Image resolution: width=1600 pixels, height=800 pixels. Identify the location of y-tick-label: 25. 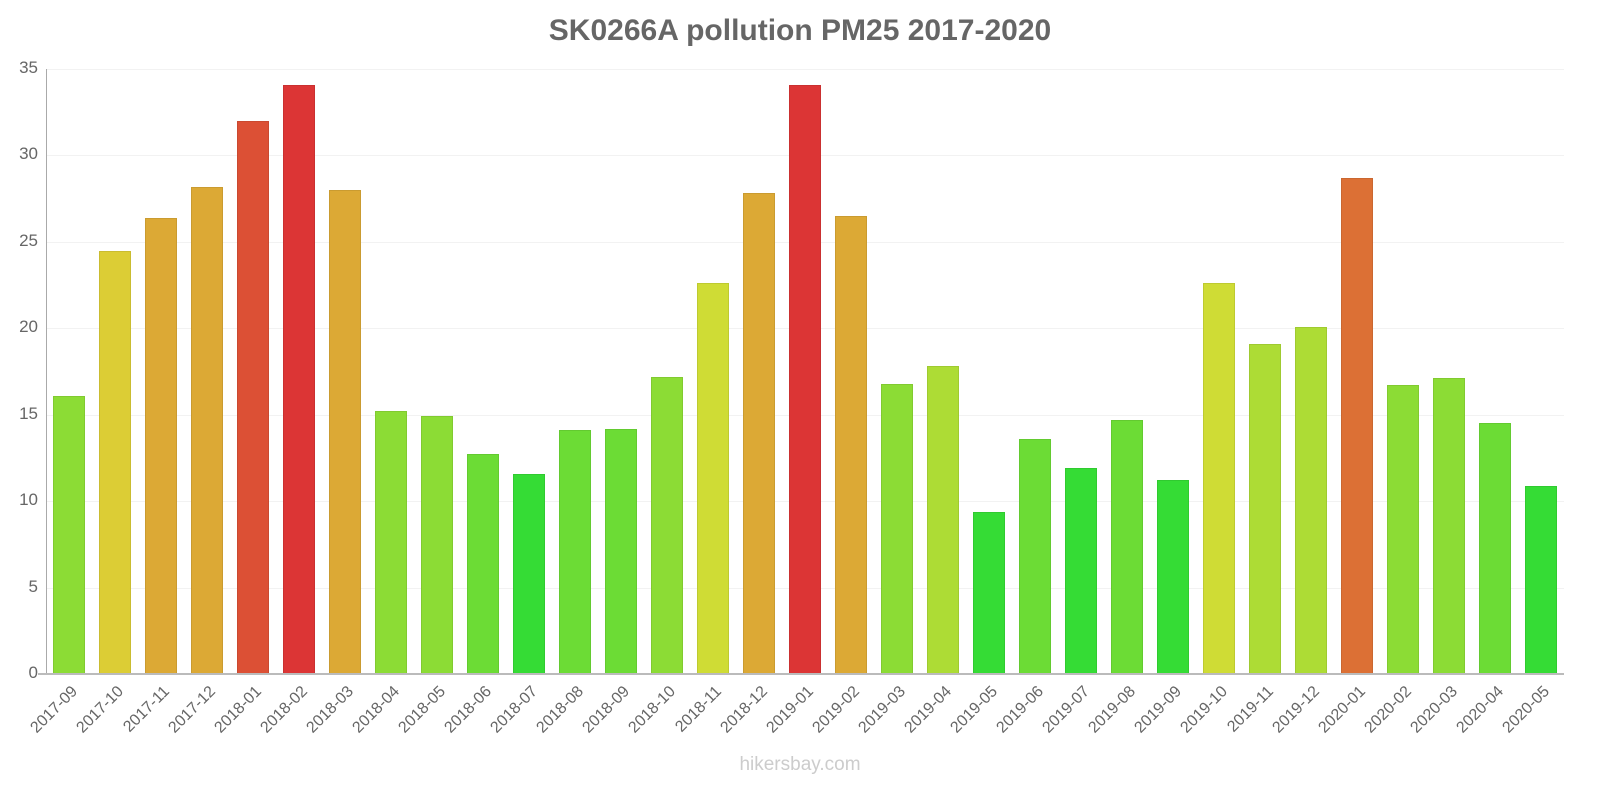
(28, 240).